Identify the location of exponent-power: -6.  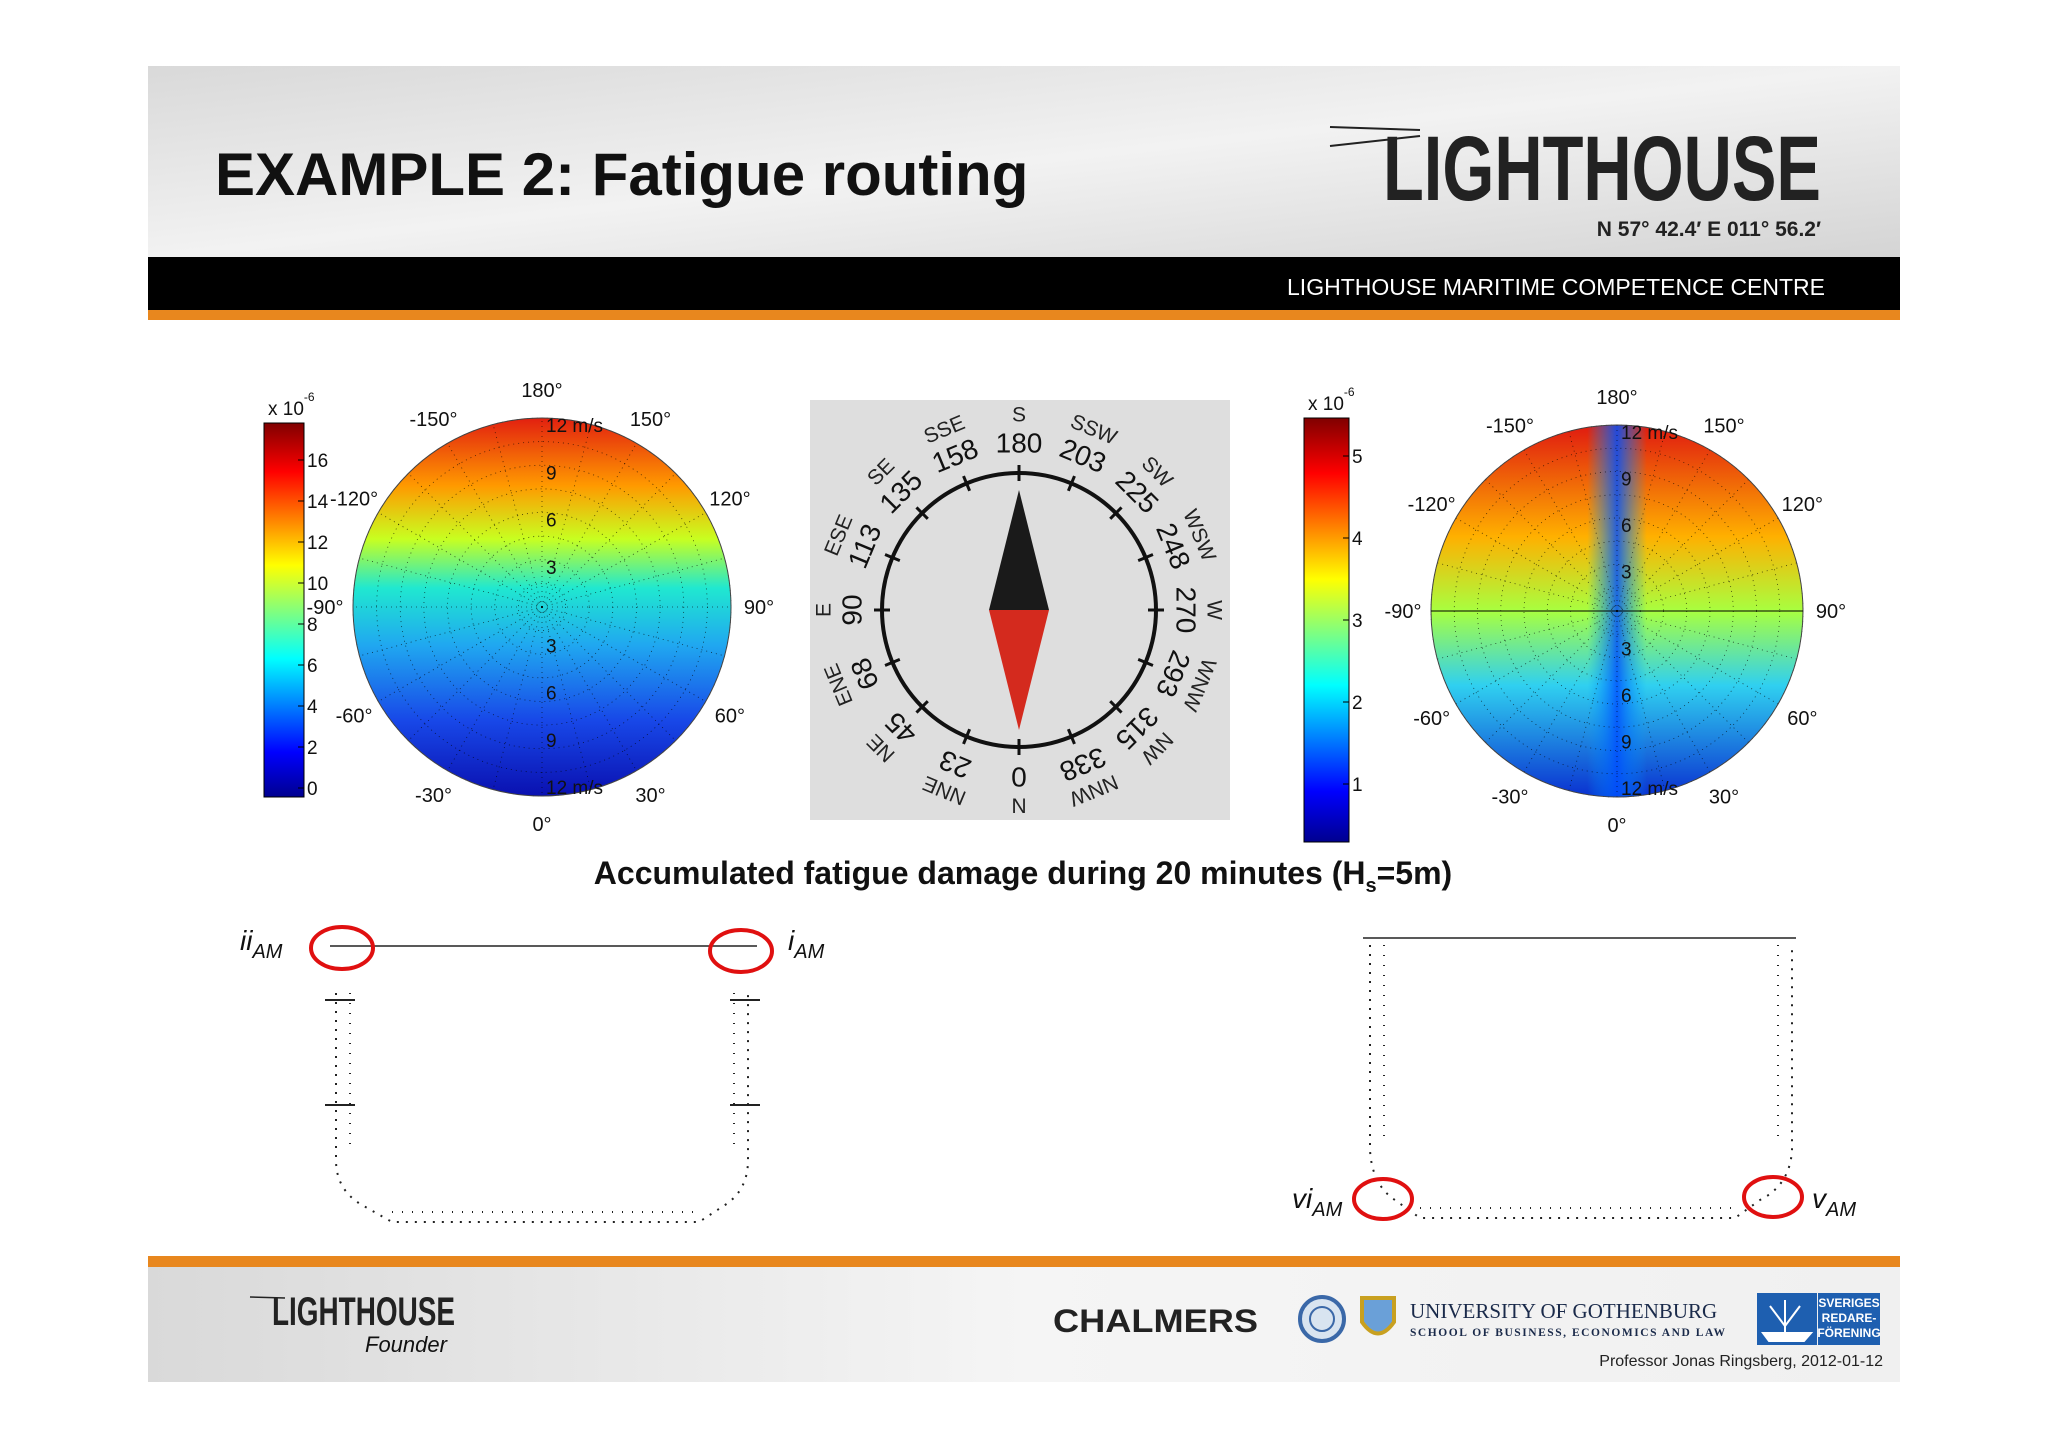
(309, 397).